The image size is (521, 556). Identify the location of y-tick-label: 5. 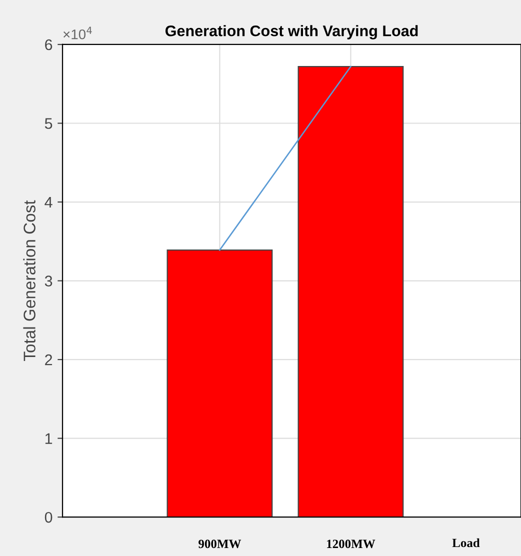
(48, 123).